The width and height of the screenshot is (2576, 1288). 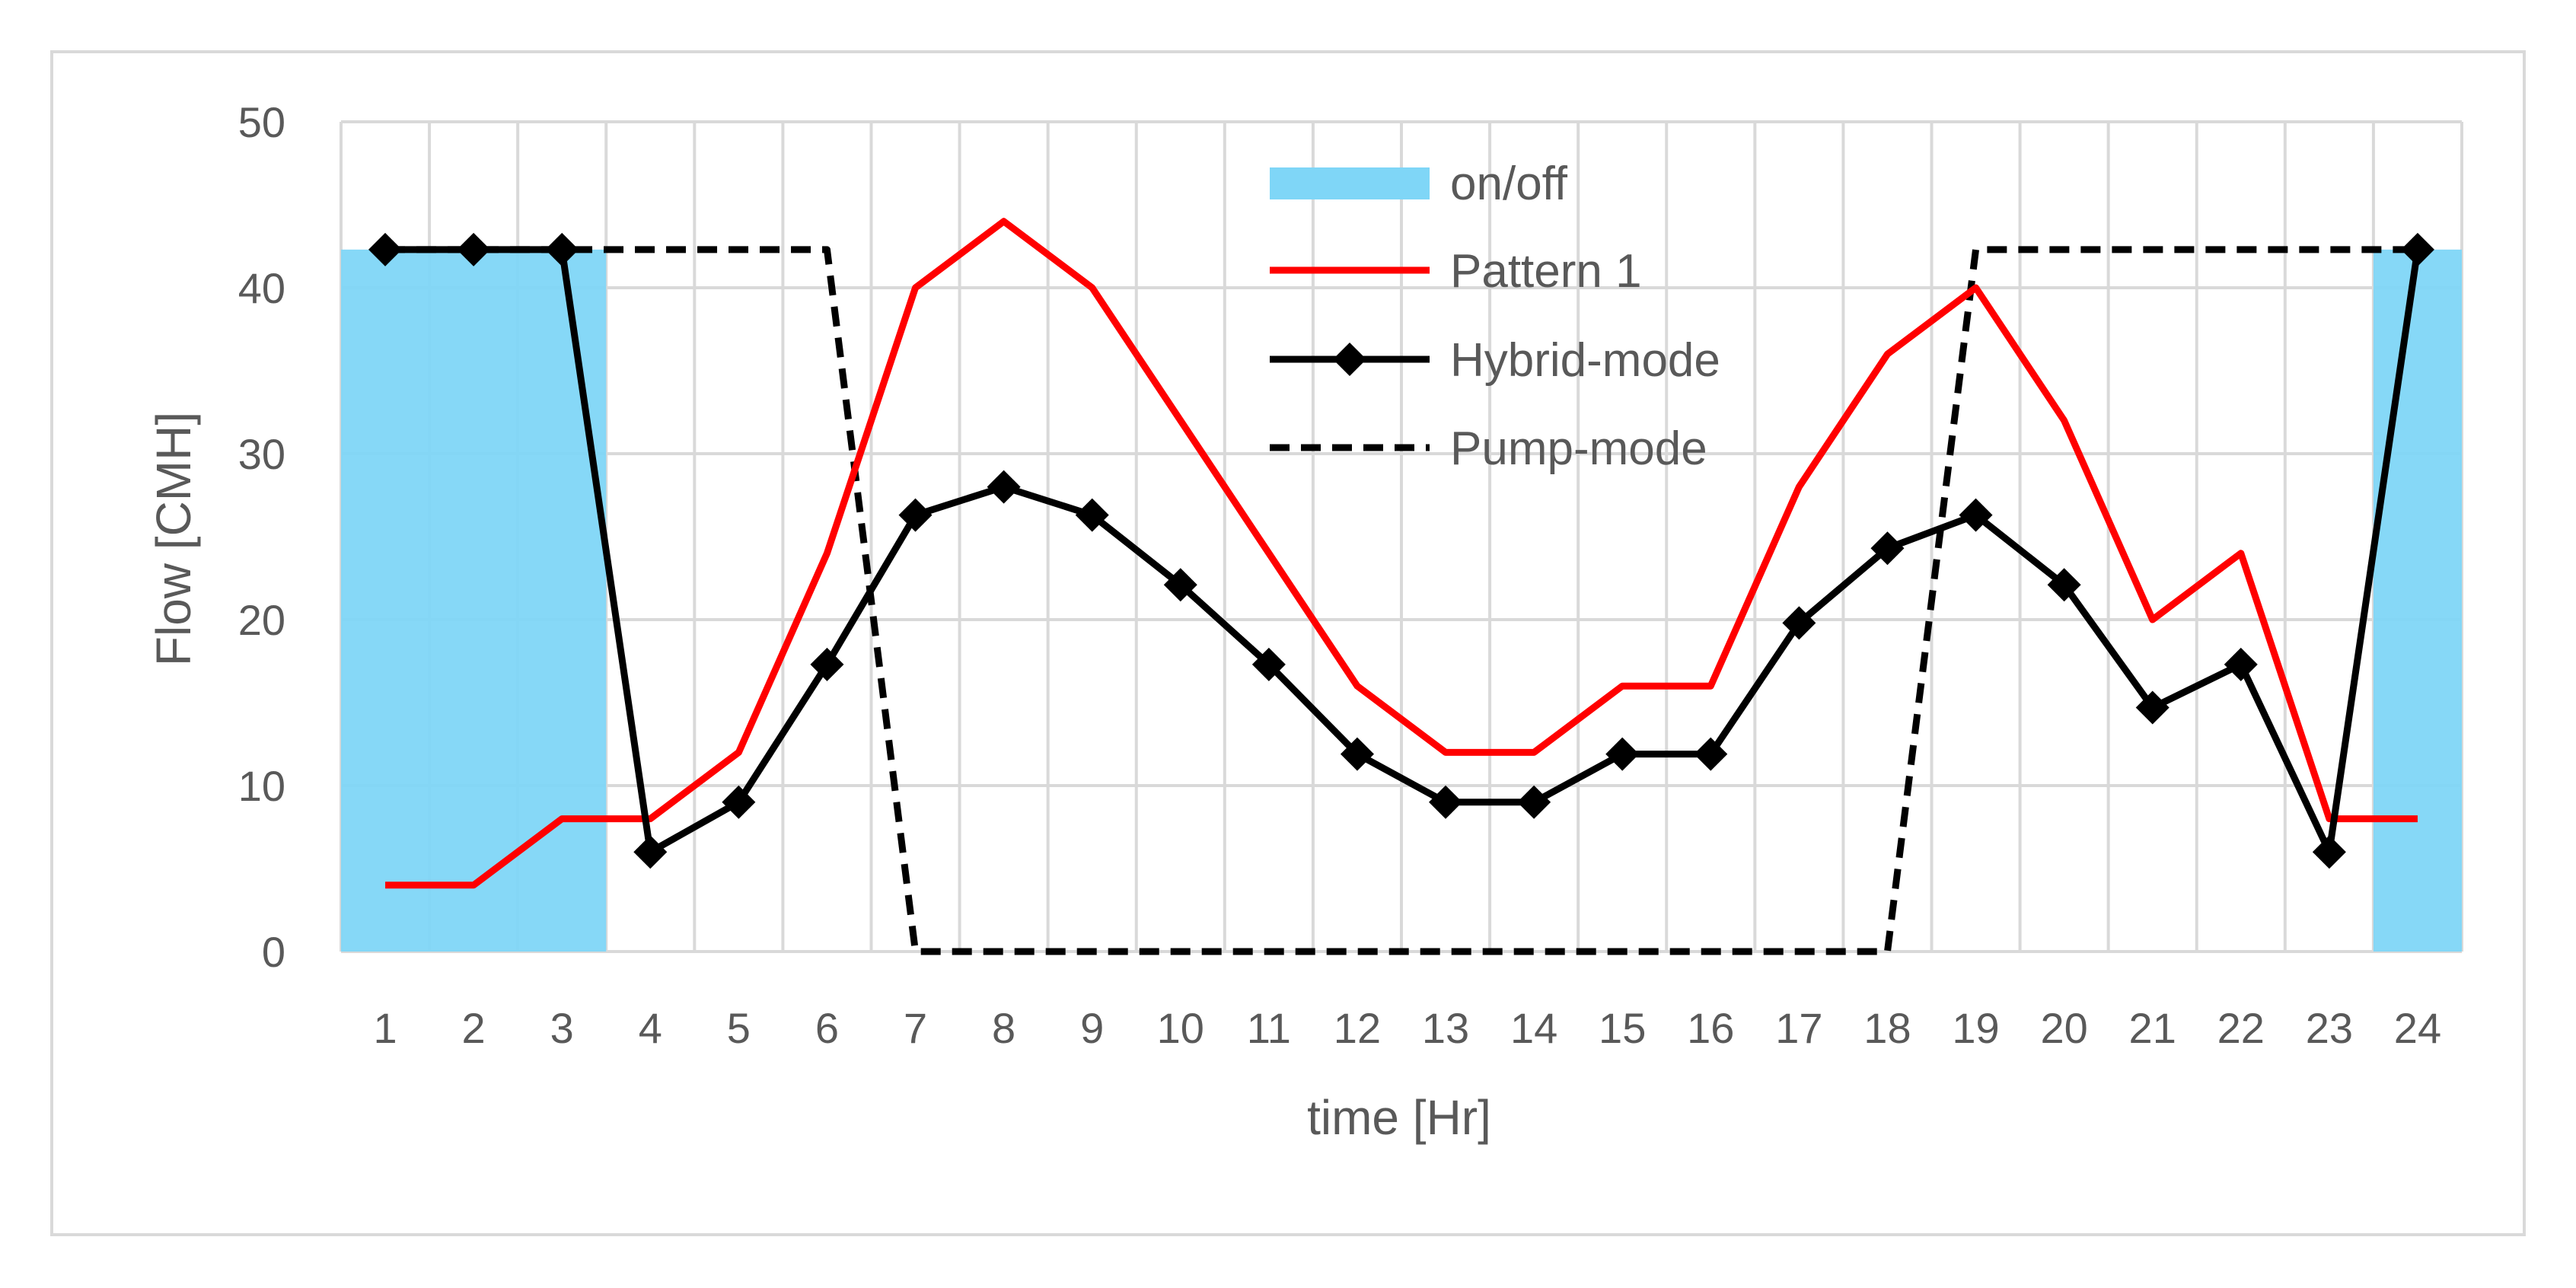 I want to click on y-tick-label: 40, so click(x=261, y=288).